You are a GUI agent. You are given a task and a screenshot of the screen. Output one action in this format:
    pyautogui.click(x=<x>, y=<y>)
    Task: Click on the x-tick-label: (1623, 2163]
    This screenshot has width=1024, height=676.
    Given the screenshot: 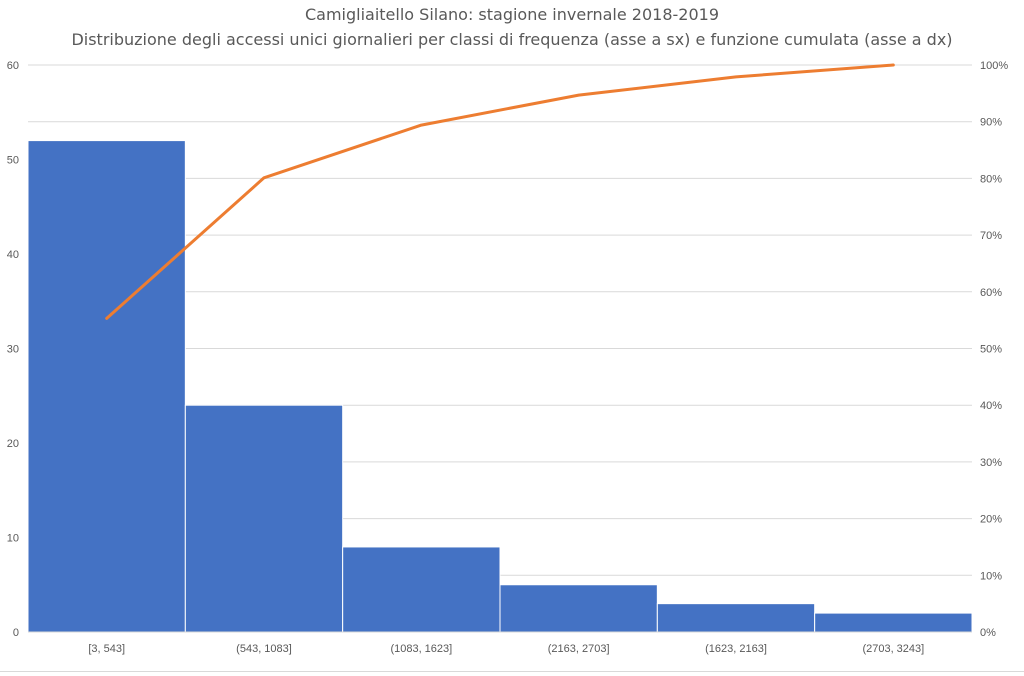 What is the action you would take?
    pyautogui.click(x=736, y=649)
    